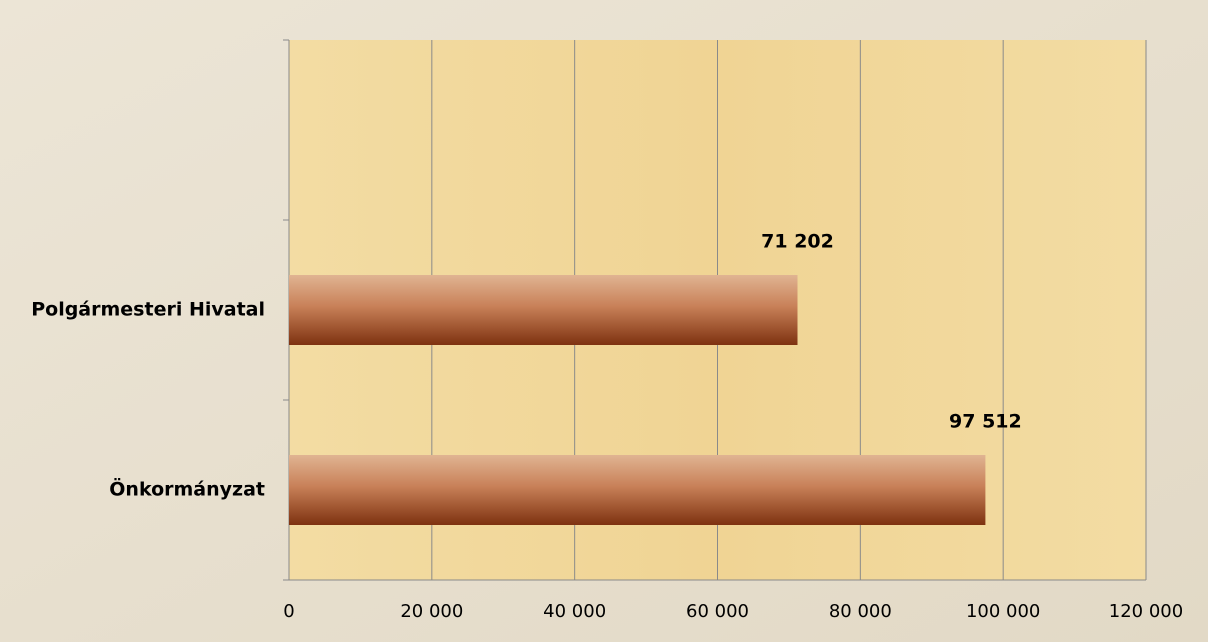  What do you see at coordinates (148, 310) in the screenshot?
I see `y-tick-label: Polgármesteri Hivatal` at bounding box center [148, 310].